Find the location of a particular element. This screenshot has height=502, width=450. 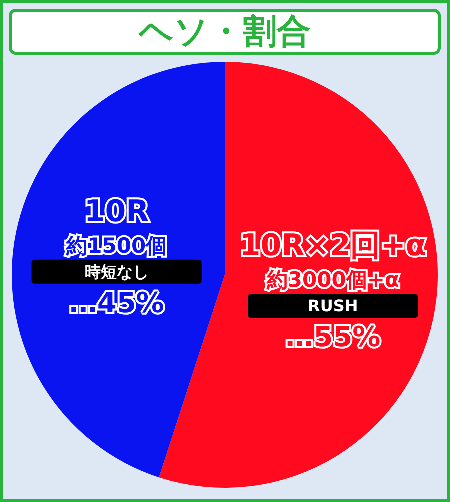

data-label: …45% is located at coordinates (116, 303).